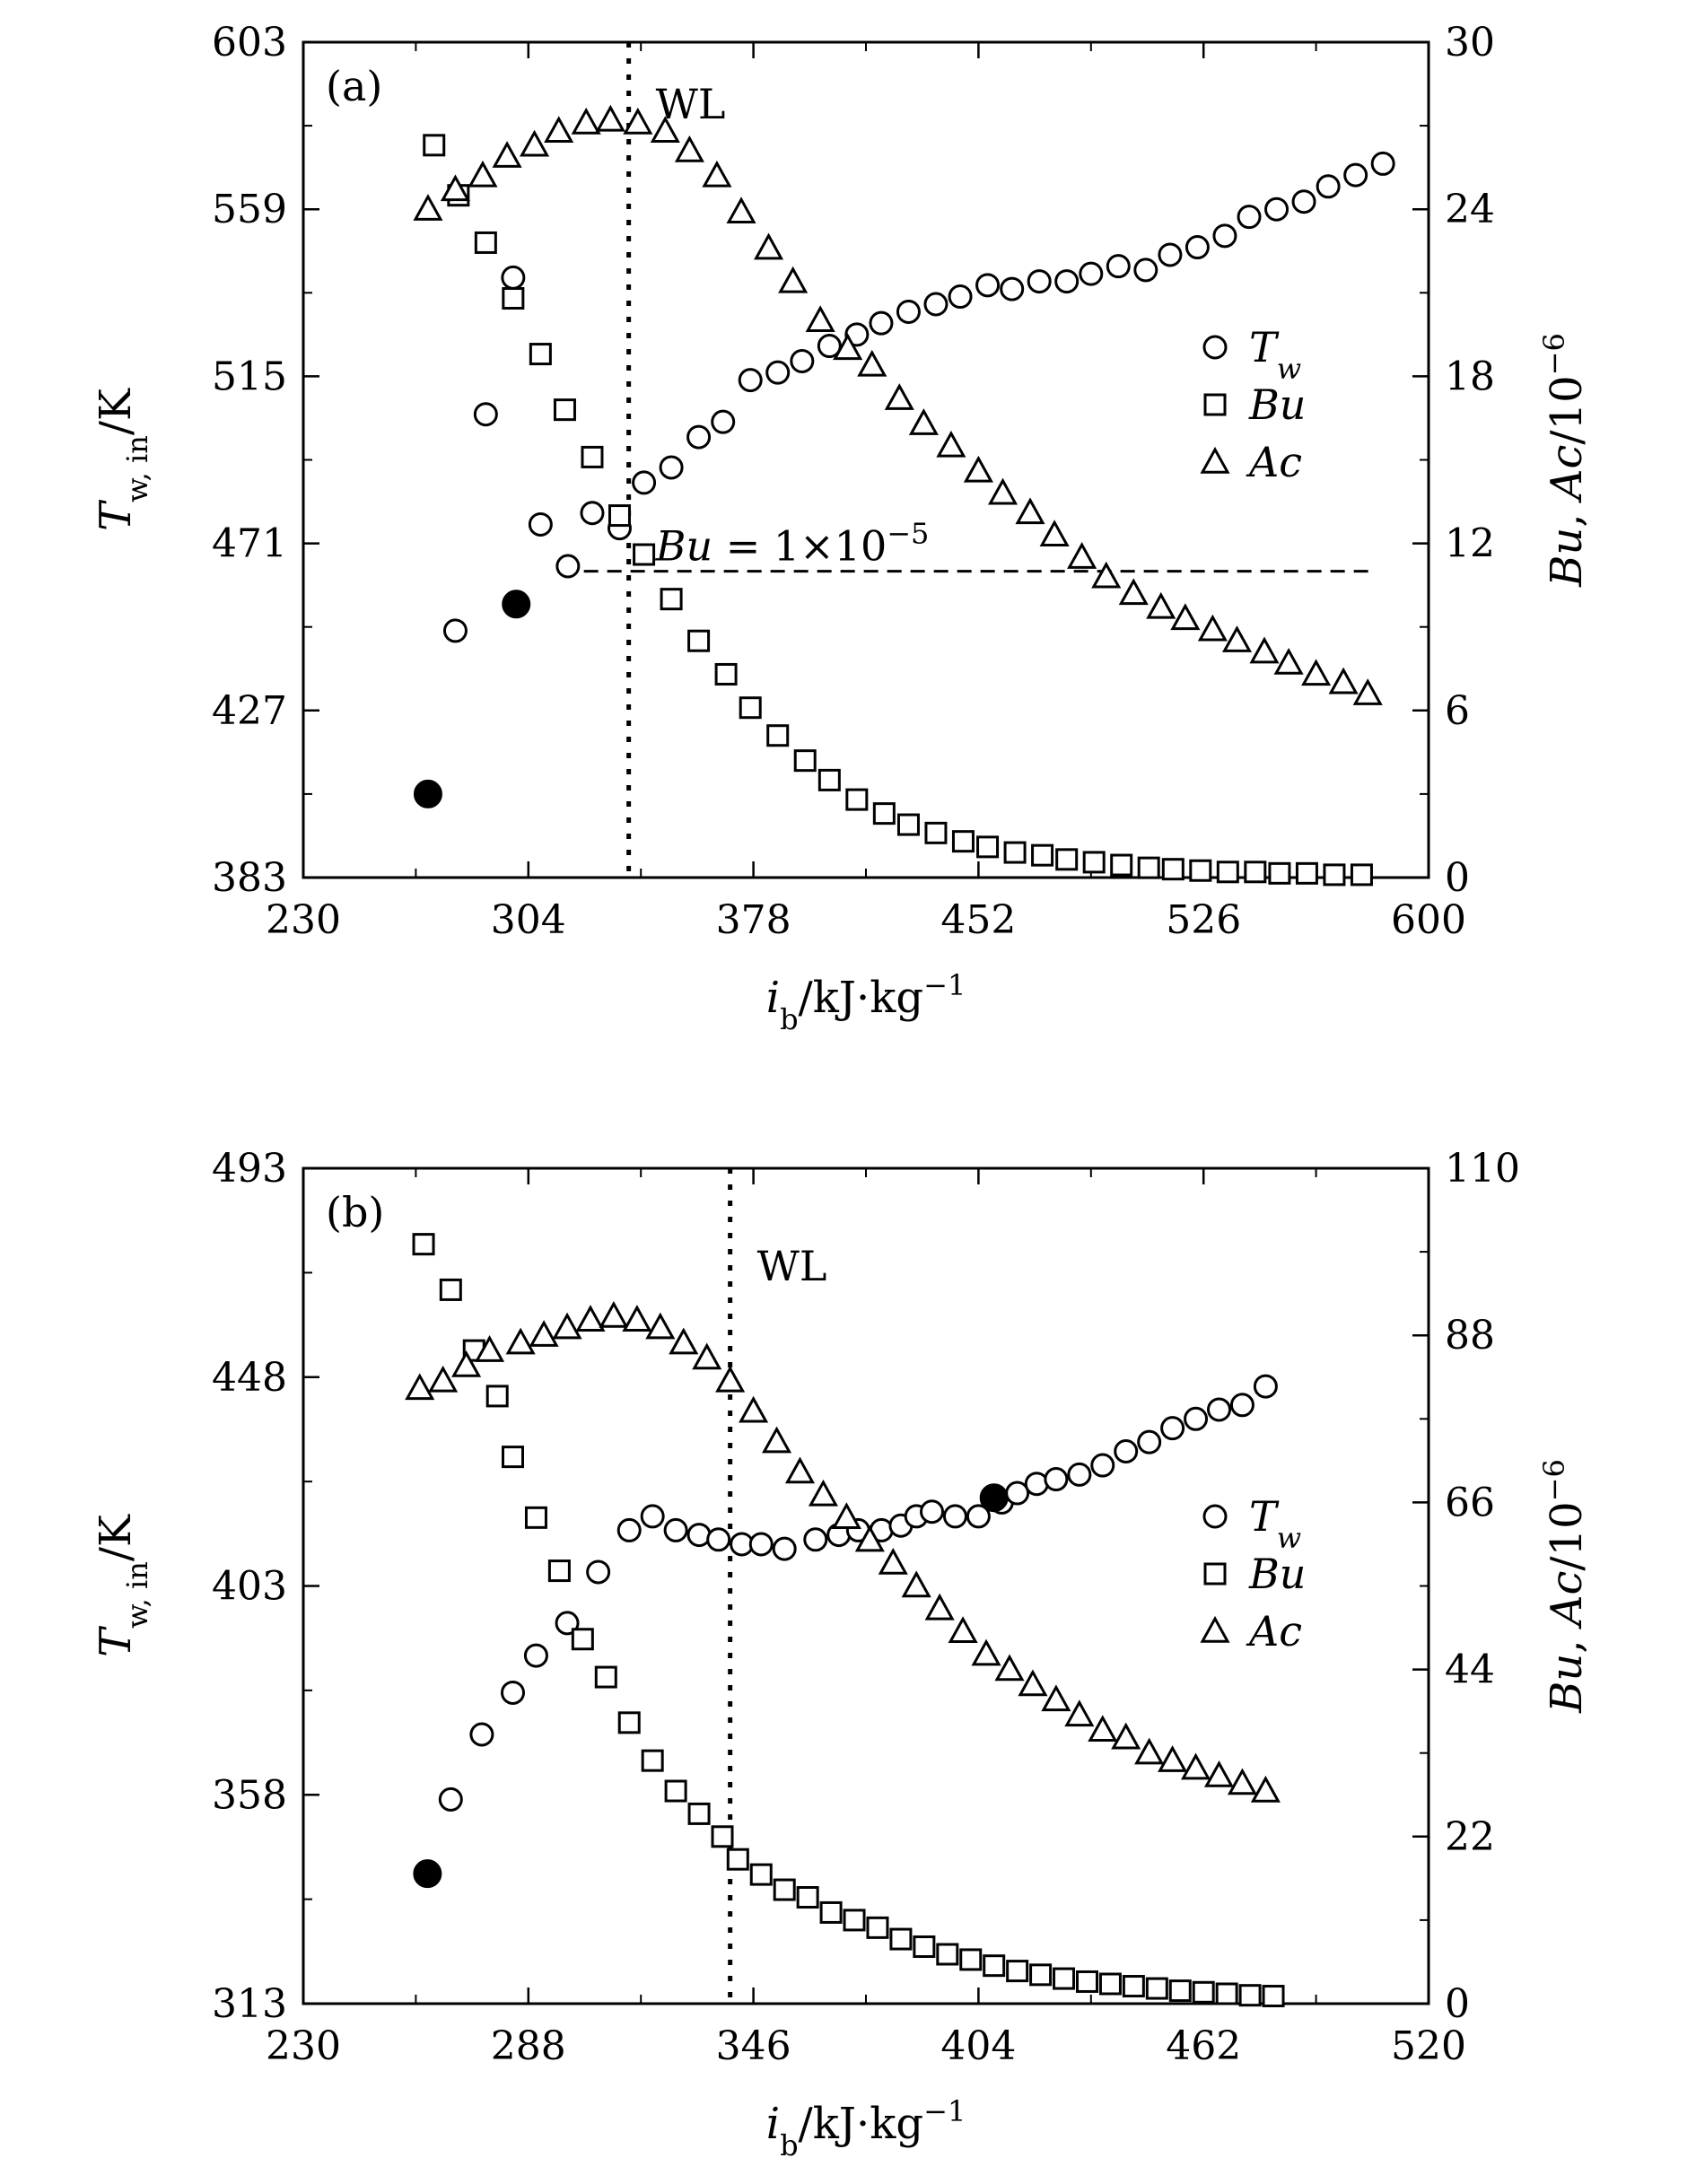 The width and height of the screenshot is (1696, 2184). What do you see at coordinates (866, 2128) in the screenshot?
I see `x-axis-title: ib/kJ·kg−1` at bounding box center [866, 2128].